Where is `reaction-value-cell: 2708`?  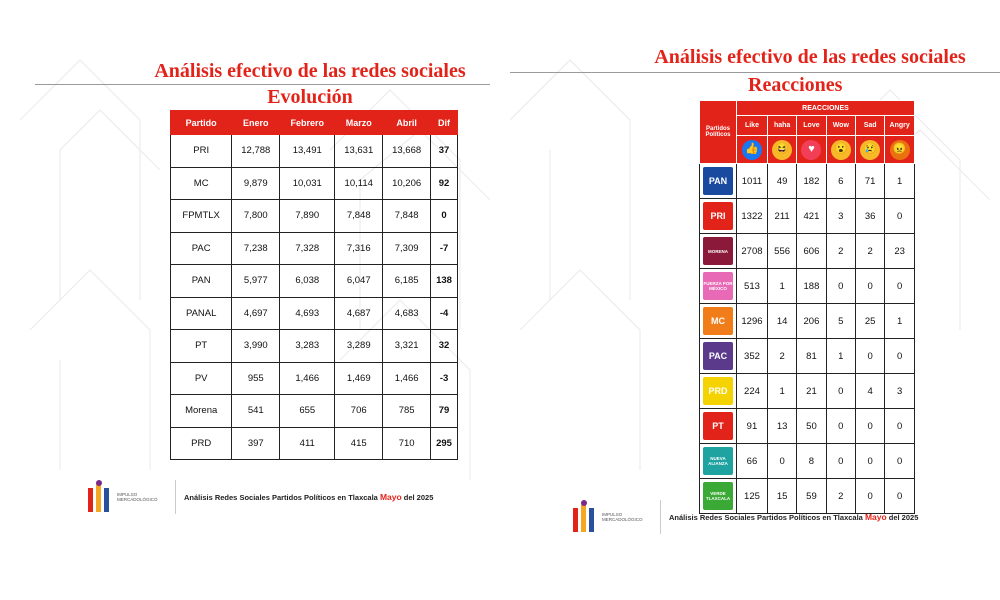 reaction-value-cell: 2708 is located at coordinates (752, 251).